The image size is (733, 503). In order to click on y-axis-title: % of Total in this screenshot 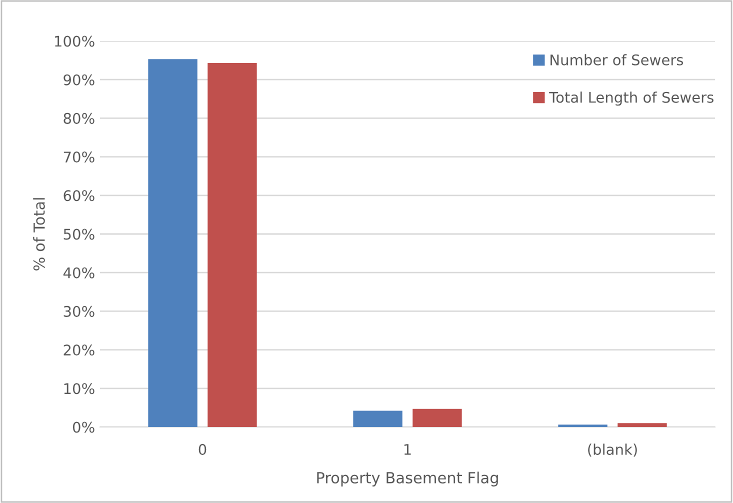, I will do `click(39, 234)`.